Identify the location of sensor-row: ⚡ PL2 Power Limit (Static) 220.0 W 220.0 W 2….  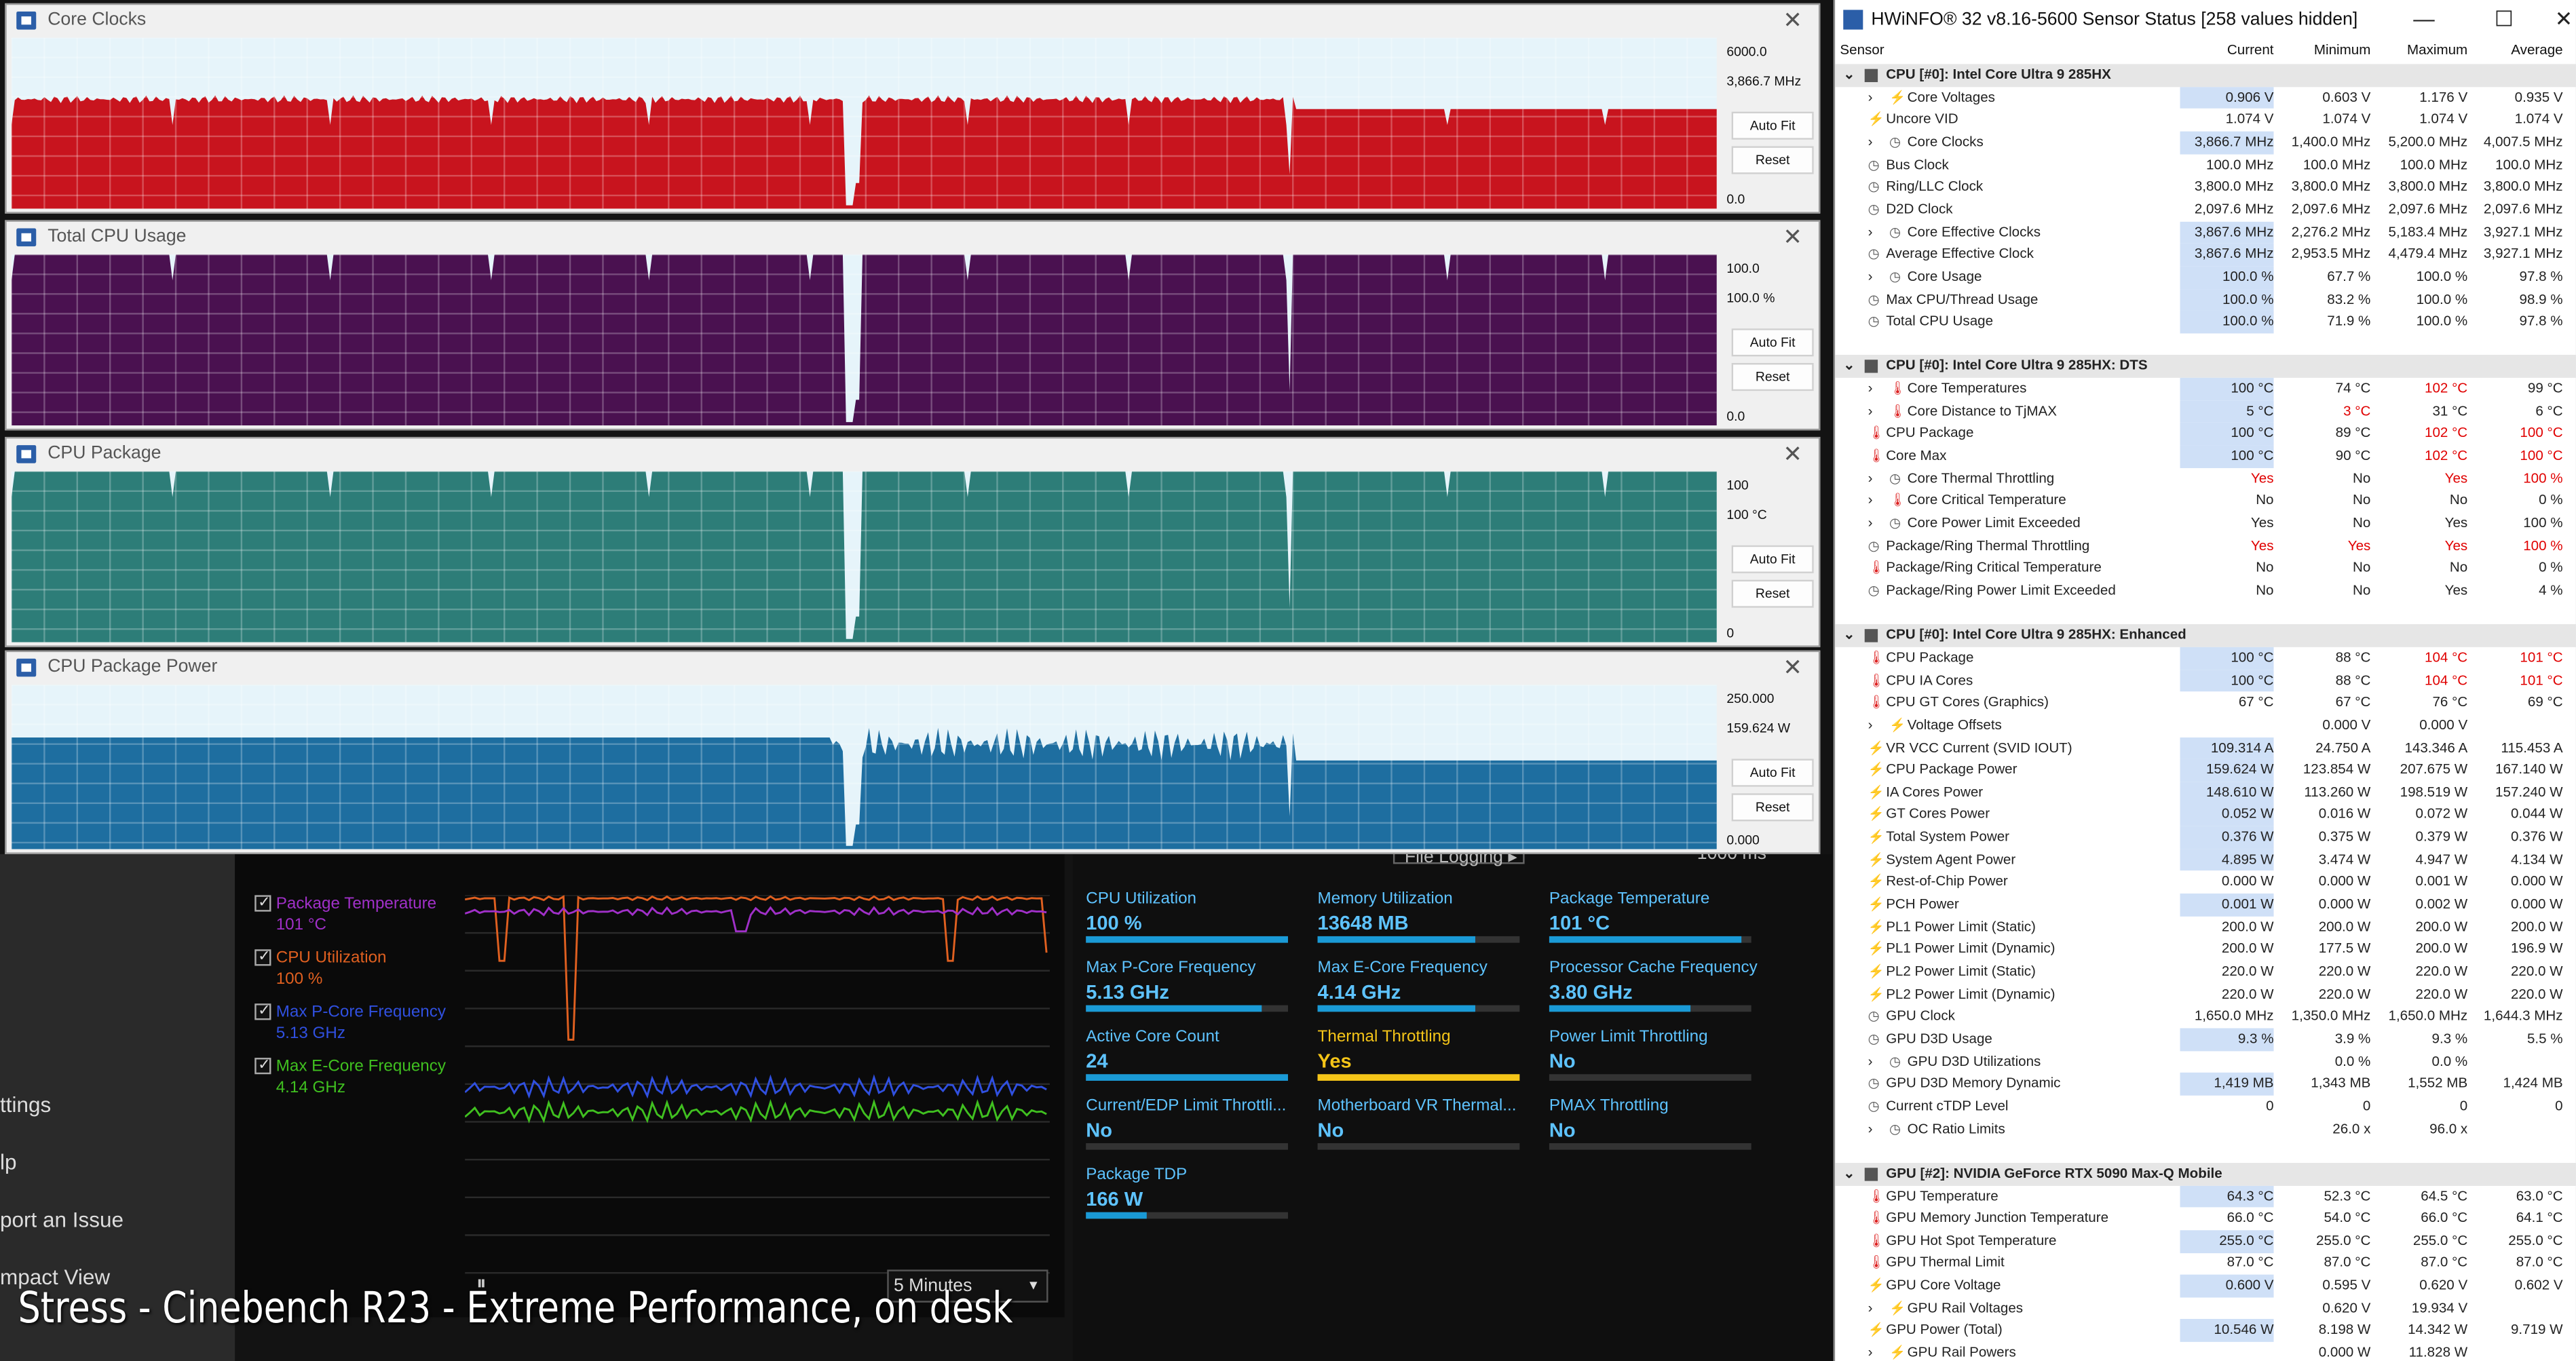
(2205, 972).